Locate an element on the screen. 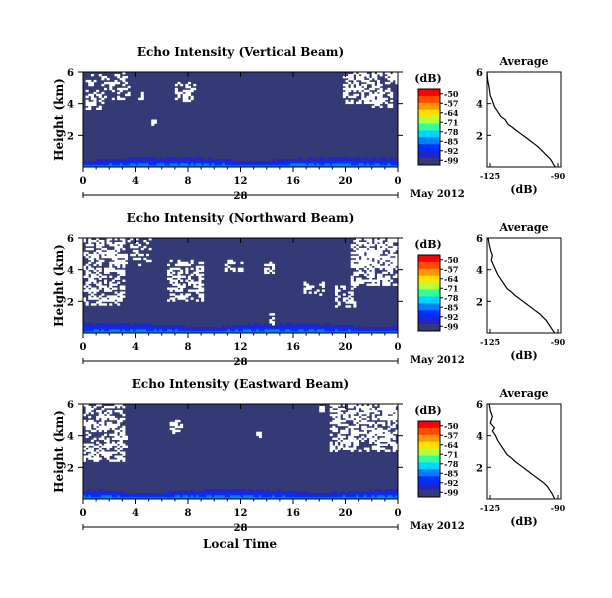  colorbar-tick-label: -85 is located at coordinates (451, 473).